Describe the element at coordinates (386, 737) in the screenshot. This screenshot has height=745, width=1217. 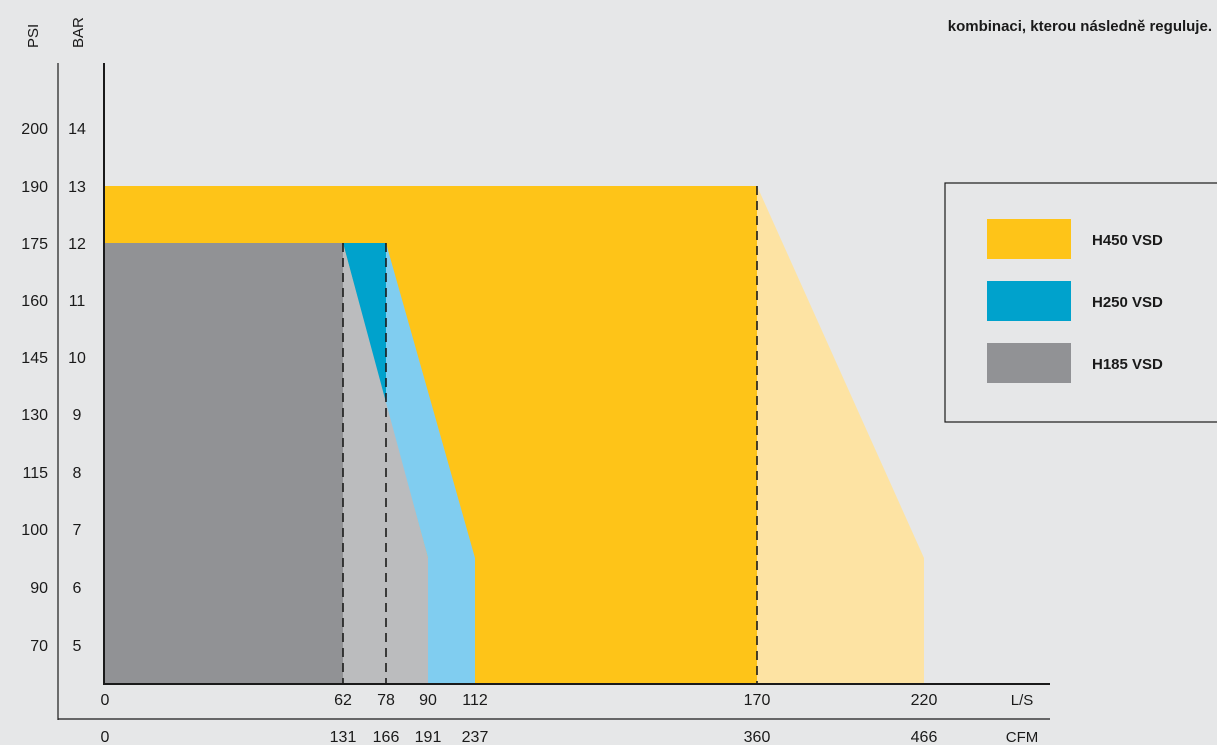
I see `x-tick-cfm: 166` at that location.